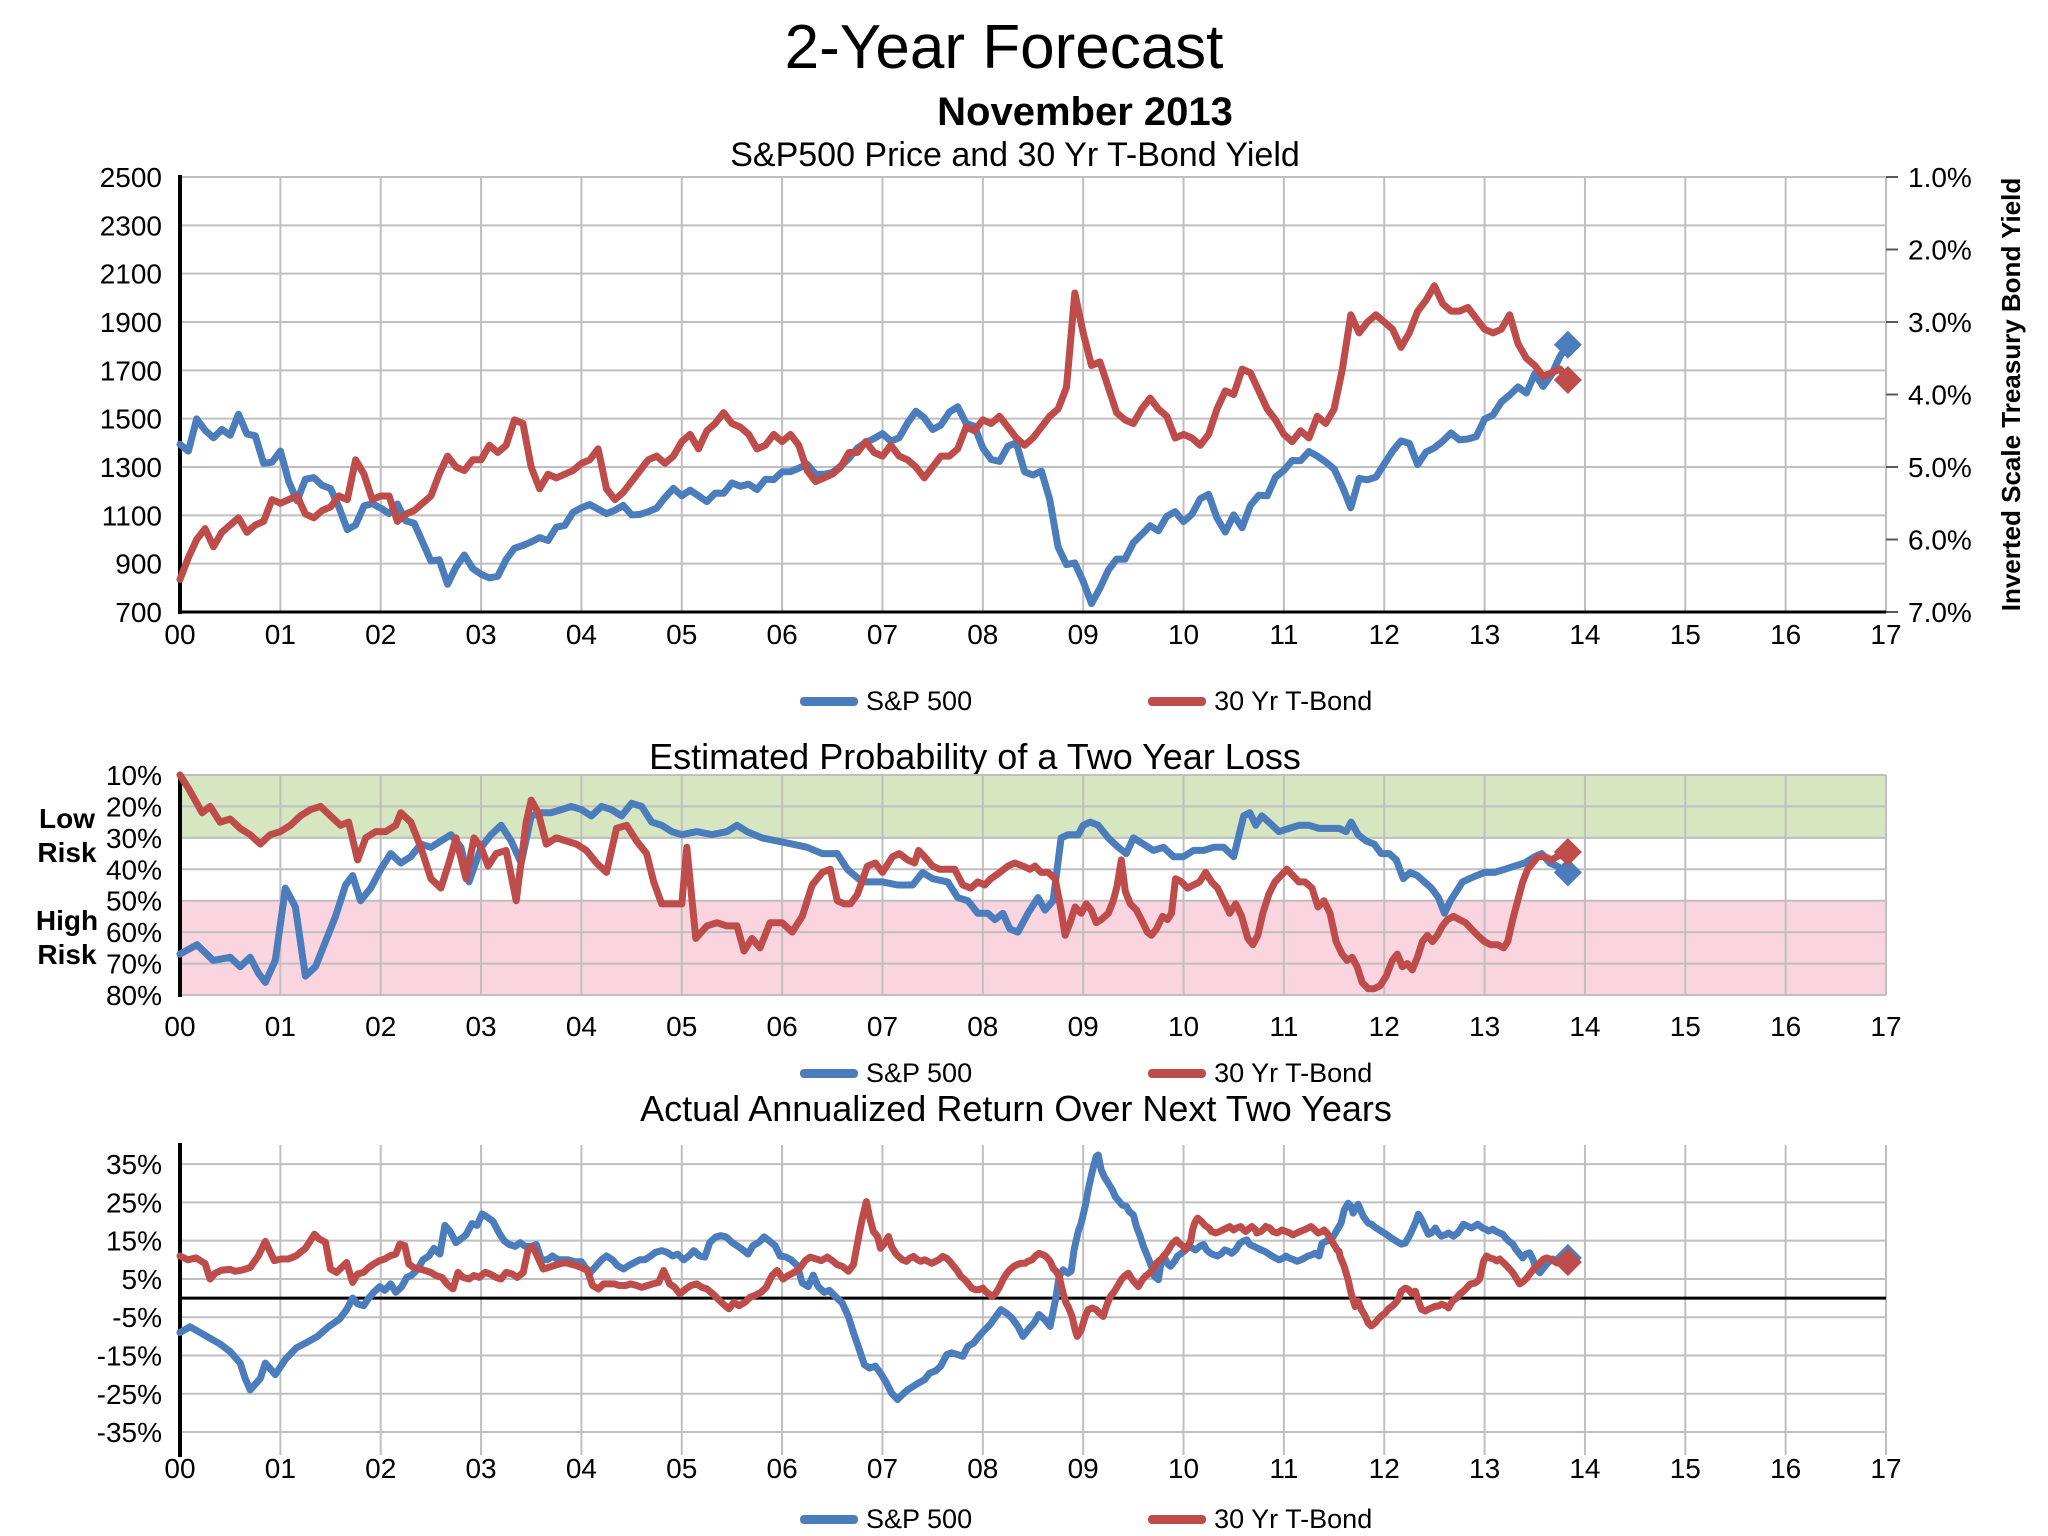 The height and width of the screenshot is (1536, 2048). What do you see at coordinates (129, 1355) in the screenshot?
I see `y-tick-label: -15%` at bounding box center [129, 1355].